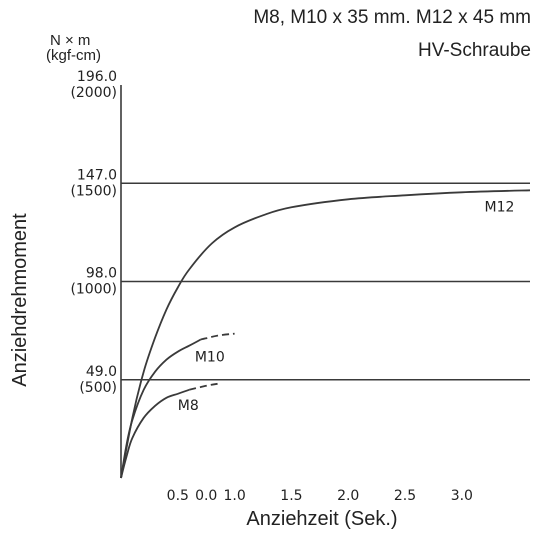  What do you see at coordinates (98, 388) in the screenshot?
I see `y-tick-sublabel: (500)` at bounding box center [98, 388].